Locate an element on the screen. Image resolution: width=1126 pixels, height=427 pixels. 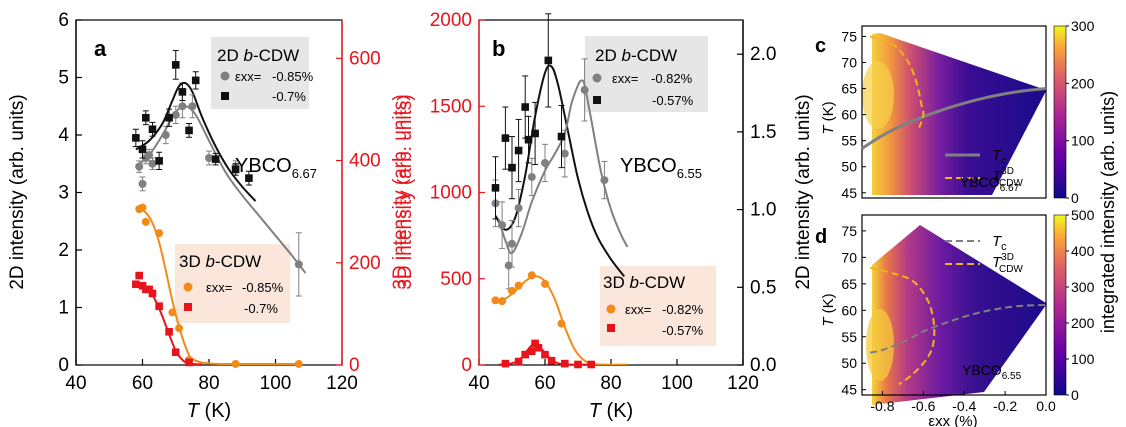
sample-label-a: YBCO6.67 is located at coordinates (276, 168).